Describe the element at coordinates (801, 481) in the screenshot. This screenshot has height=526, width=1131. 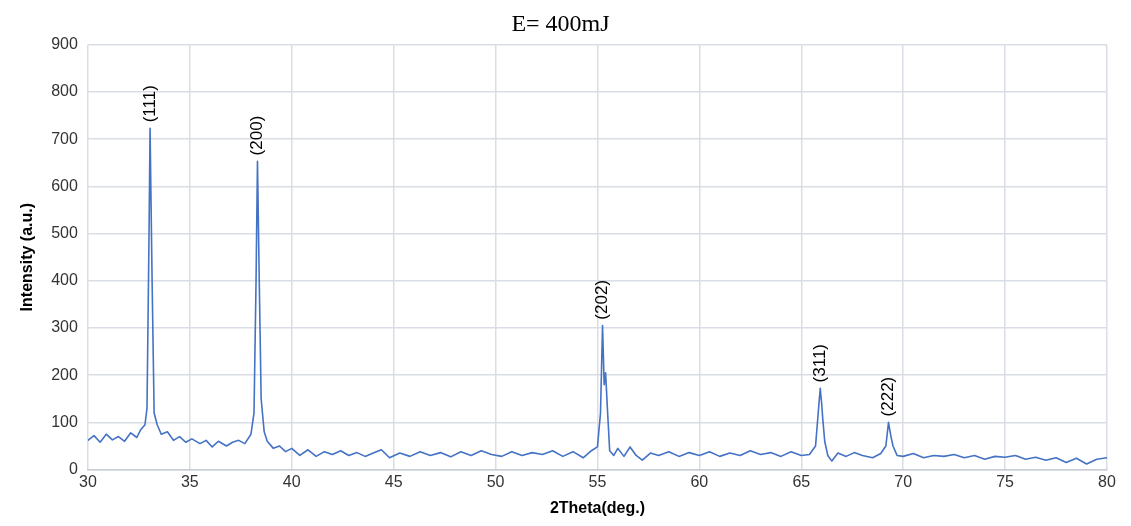
I see `x-tick-label: 65` at that location.